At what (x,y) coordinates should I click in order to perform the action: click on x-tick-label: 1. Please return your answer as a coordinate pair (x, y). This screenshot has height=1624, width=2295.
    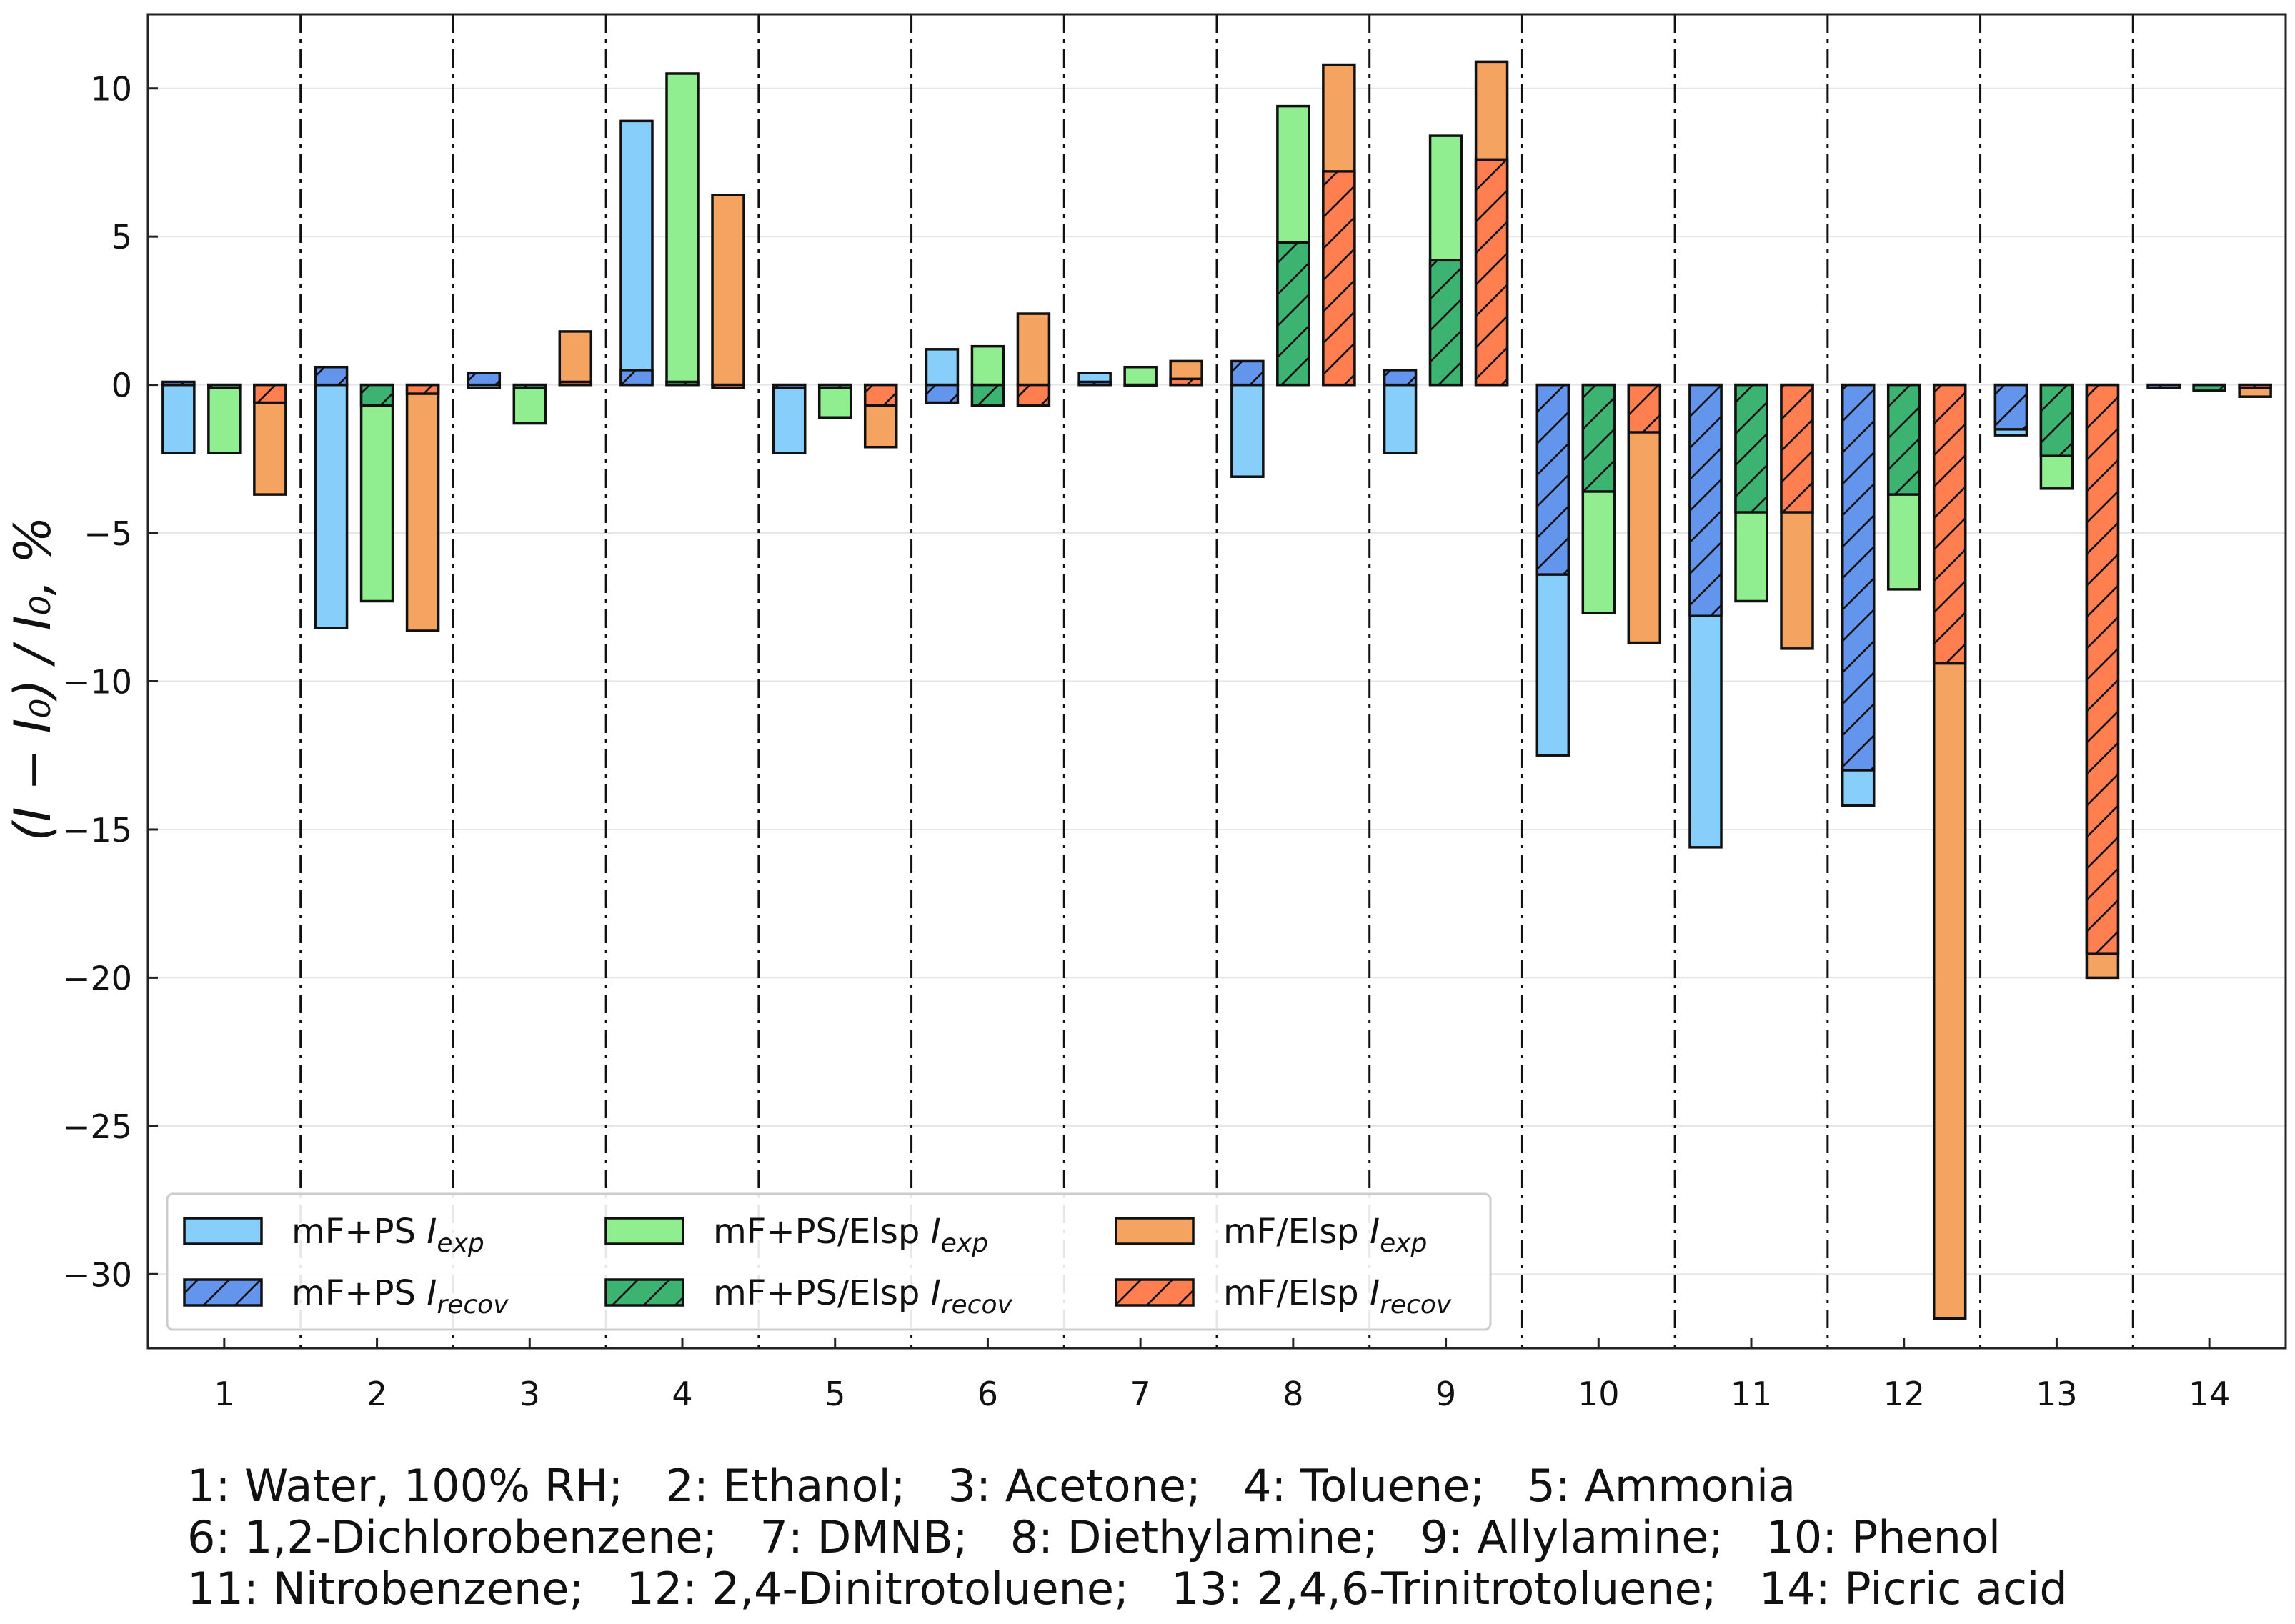
    Looking at the image, I should click on (224, 1394).